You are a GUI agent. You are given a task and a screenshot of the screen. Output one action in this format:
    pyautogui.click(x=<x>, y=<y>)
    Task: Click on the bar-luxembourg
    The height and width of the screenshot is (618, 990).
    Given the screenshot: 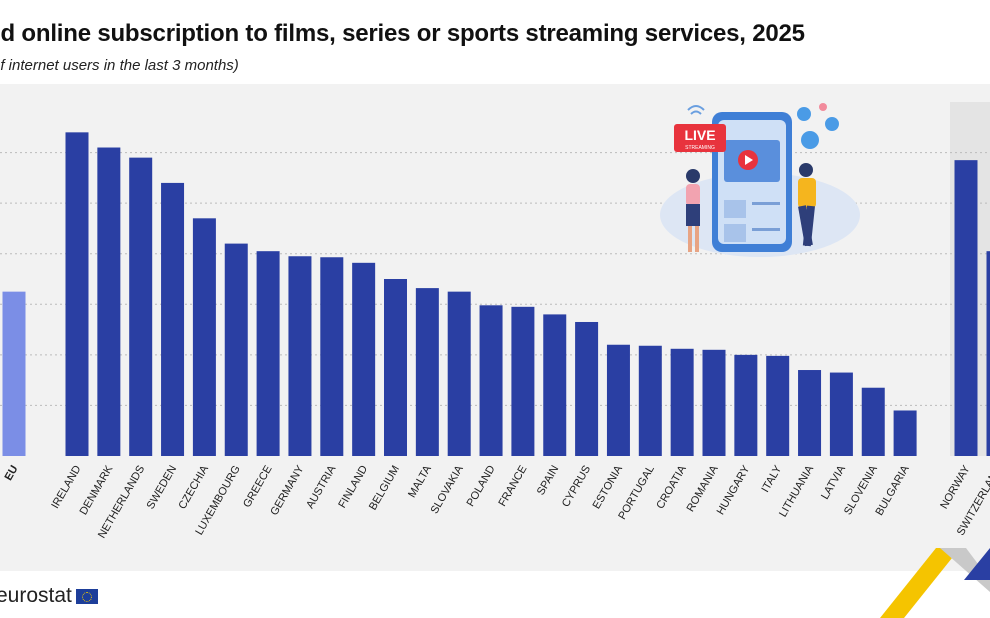 What is the action you would take?
    pyautogui.click(x=236, y=349)
    